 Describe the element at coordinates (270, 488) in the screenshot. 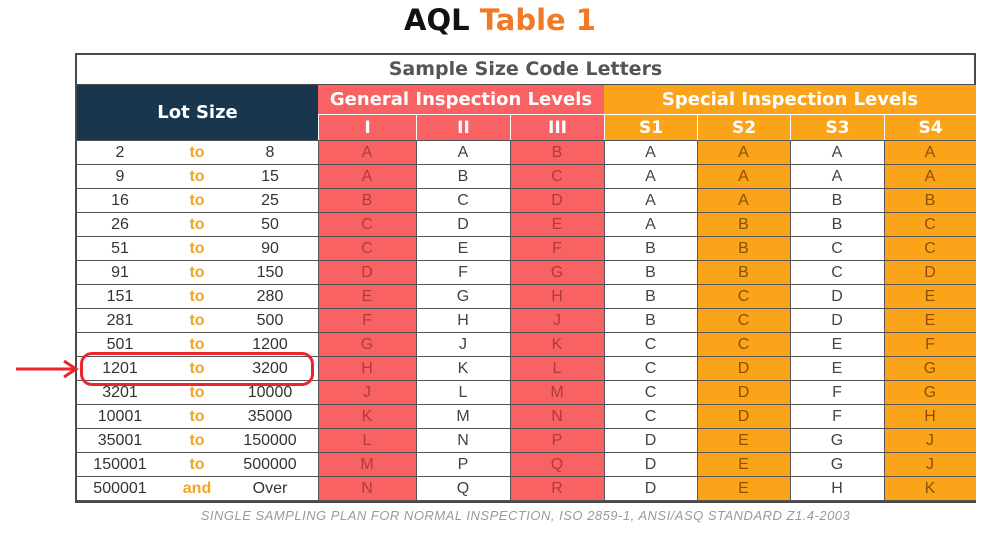

I see `lot-to-value: Over` at that location.